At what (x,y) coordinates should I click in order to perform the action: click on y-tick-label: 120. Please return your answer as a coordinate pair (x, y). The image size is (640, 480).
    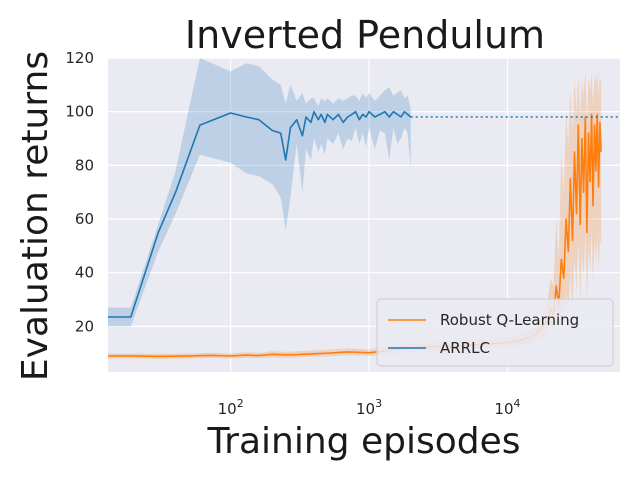
    Looking at the image, I should click on (79, 58).